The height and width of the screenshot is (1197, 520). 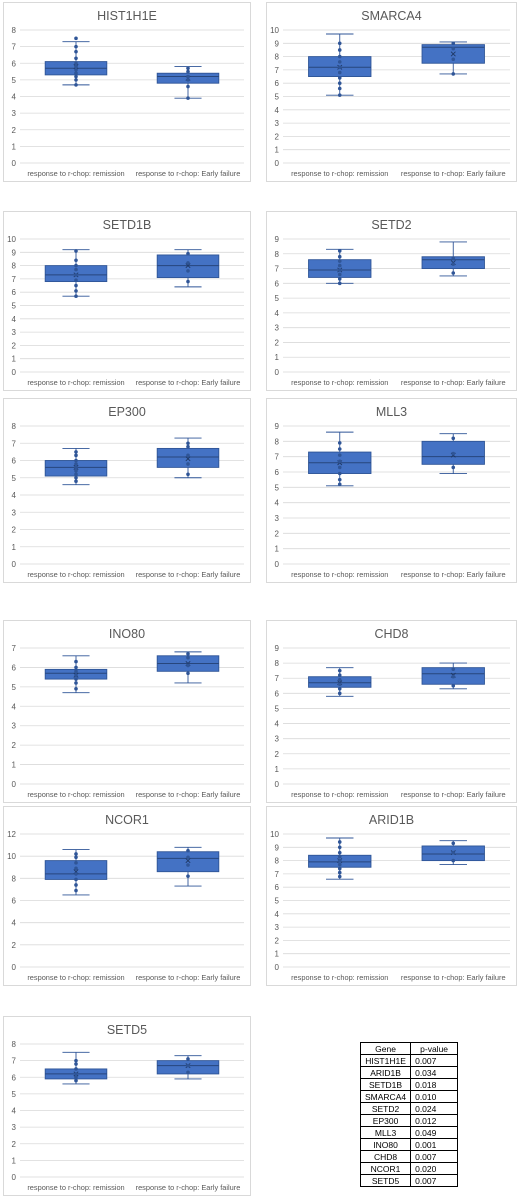 What do you see at coordinates (434, 1132) in the screenshot?
I see `pvalue-cell: 0.049` at bounding box center [434, 1132].